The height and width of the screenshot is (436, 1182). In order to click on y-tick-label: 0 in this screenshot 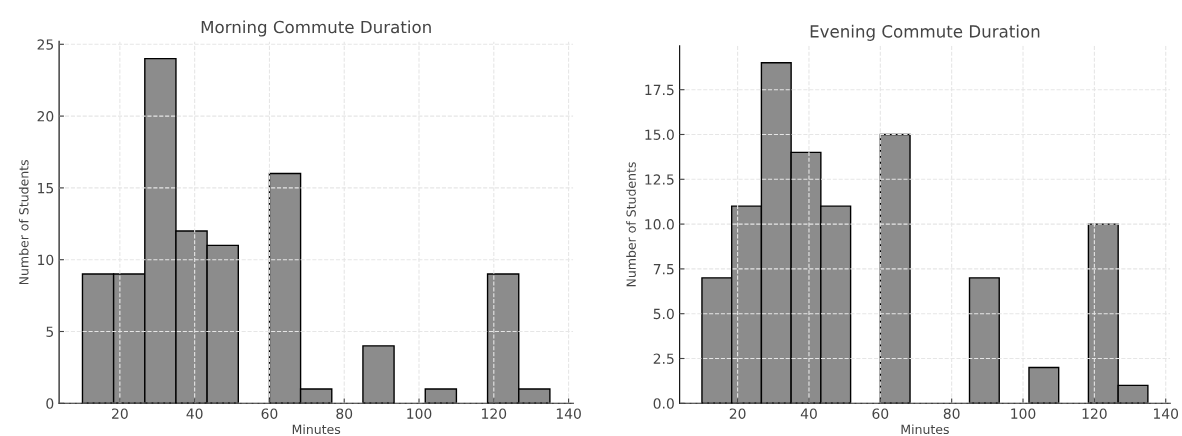, I will do `click(50, 403)`.